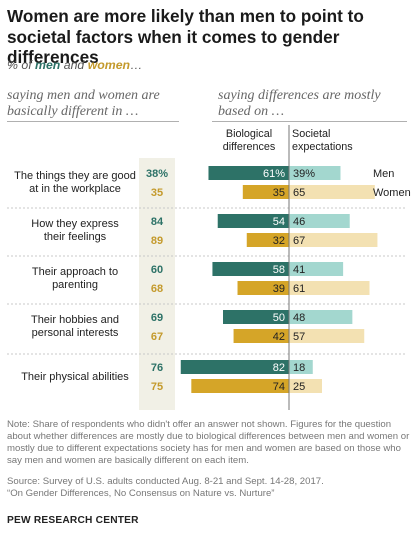  What do you see at coordinates (299, 318) in the screenshot?
I see `societal-value-men: 48` at bounding box center [299, 318].